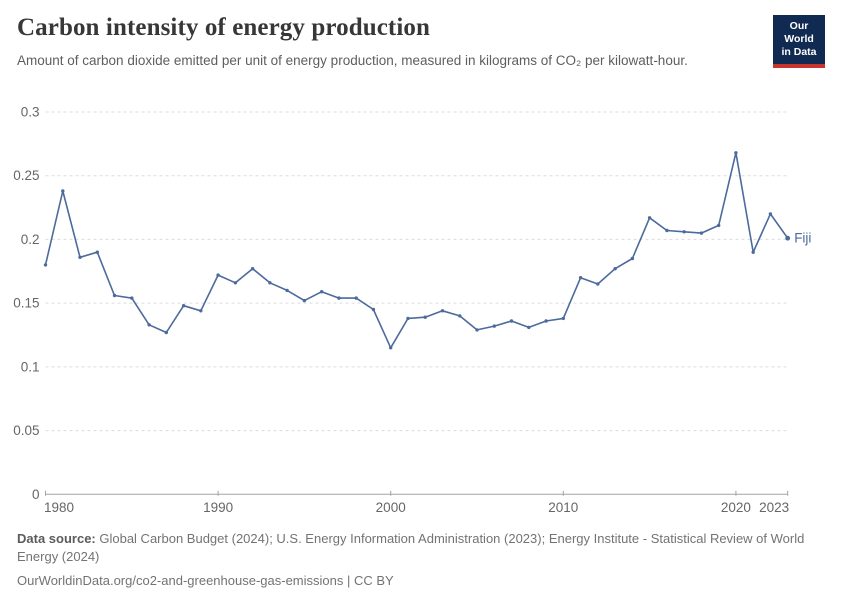  What do you see at coordinates (799, 52) in the screenshot?
I see `owid-logo-text-line2: in Data` at bounding box center [799, 52].